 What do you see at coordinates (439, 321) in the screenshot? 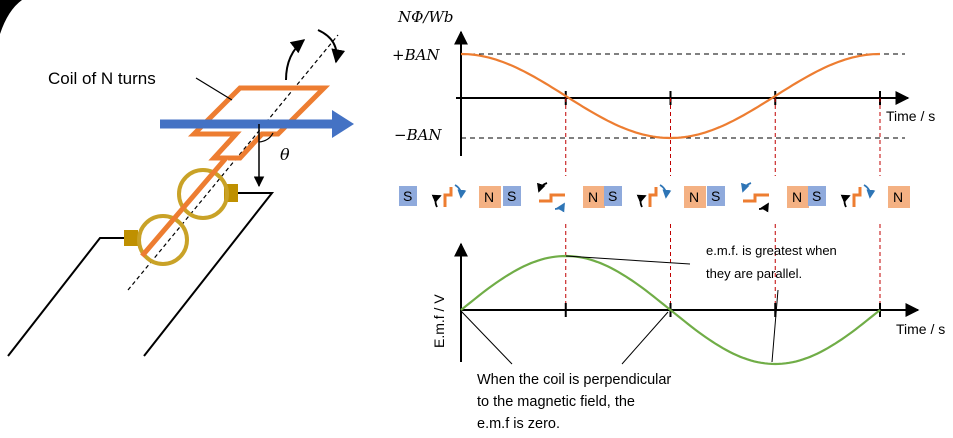
I see `emf-ylabel: E.m.f / V` at bounding box center [439, 321].